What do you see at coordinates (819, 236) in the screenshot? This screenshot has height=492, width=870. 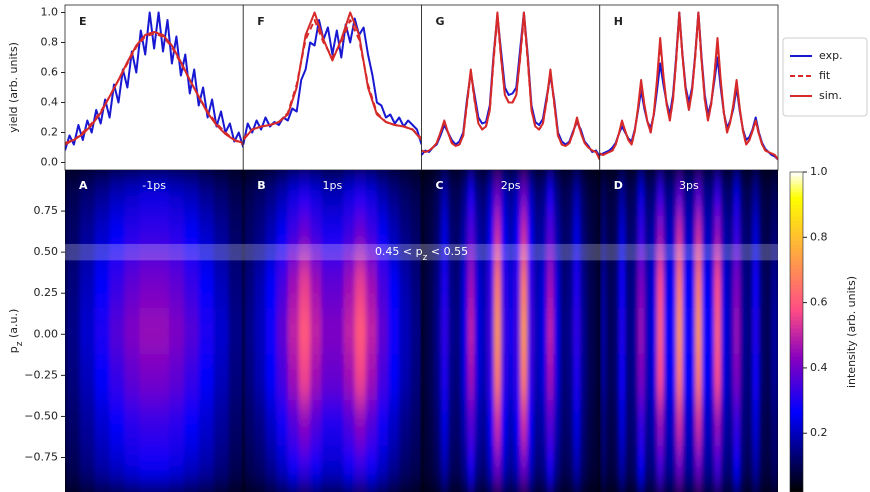 I see `colorbar-tick-label: 0.8` at bounding box center [819, 236].